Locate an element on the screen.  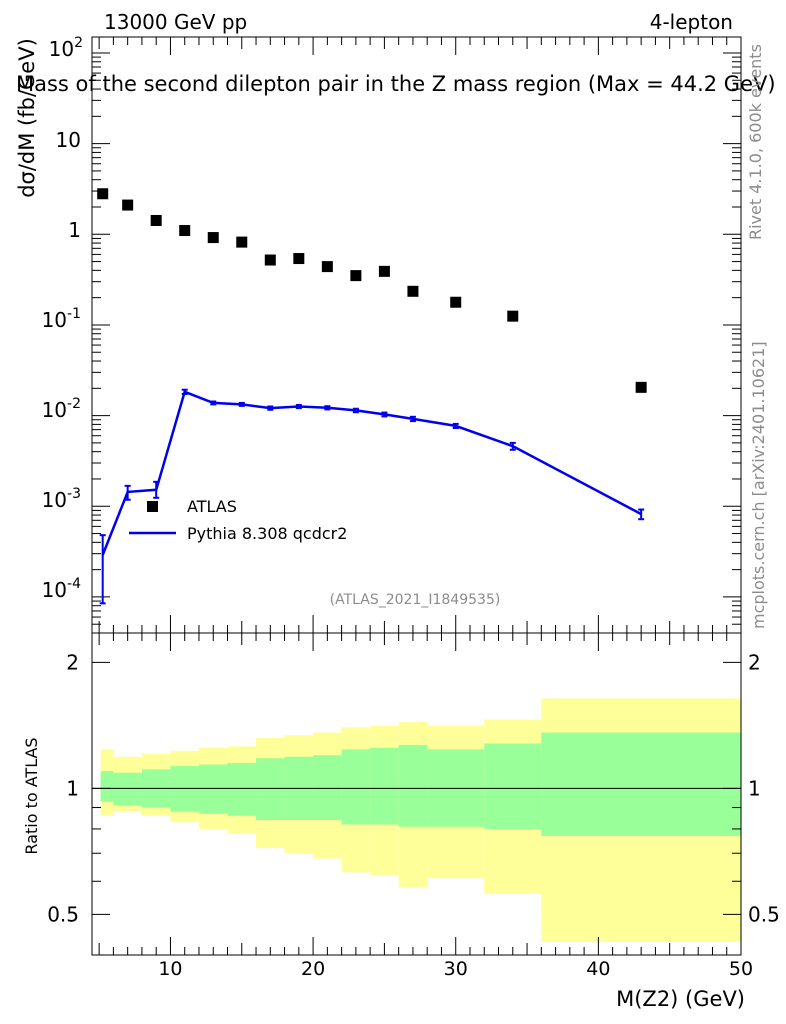
ratio-ytick-label-right: 0.5 is located at coordinates (764, 914).